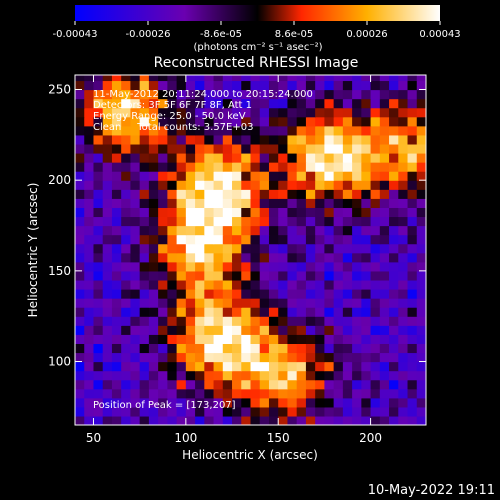 This screenshot has width=500, height=500. Describe the element at coordinates (431, 490) in the screenshot. I see `footer-date: 10-May-2022 19:11` at that location.